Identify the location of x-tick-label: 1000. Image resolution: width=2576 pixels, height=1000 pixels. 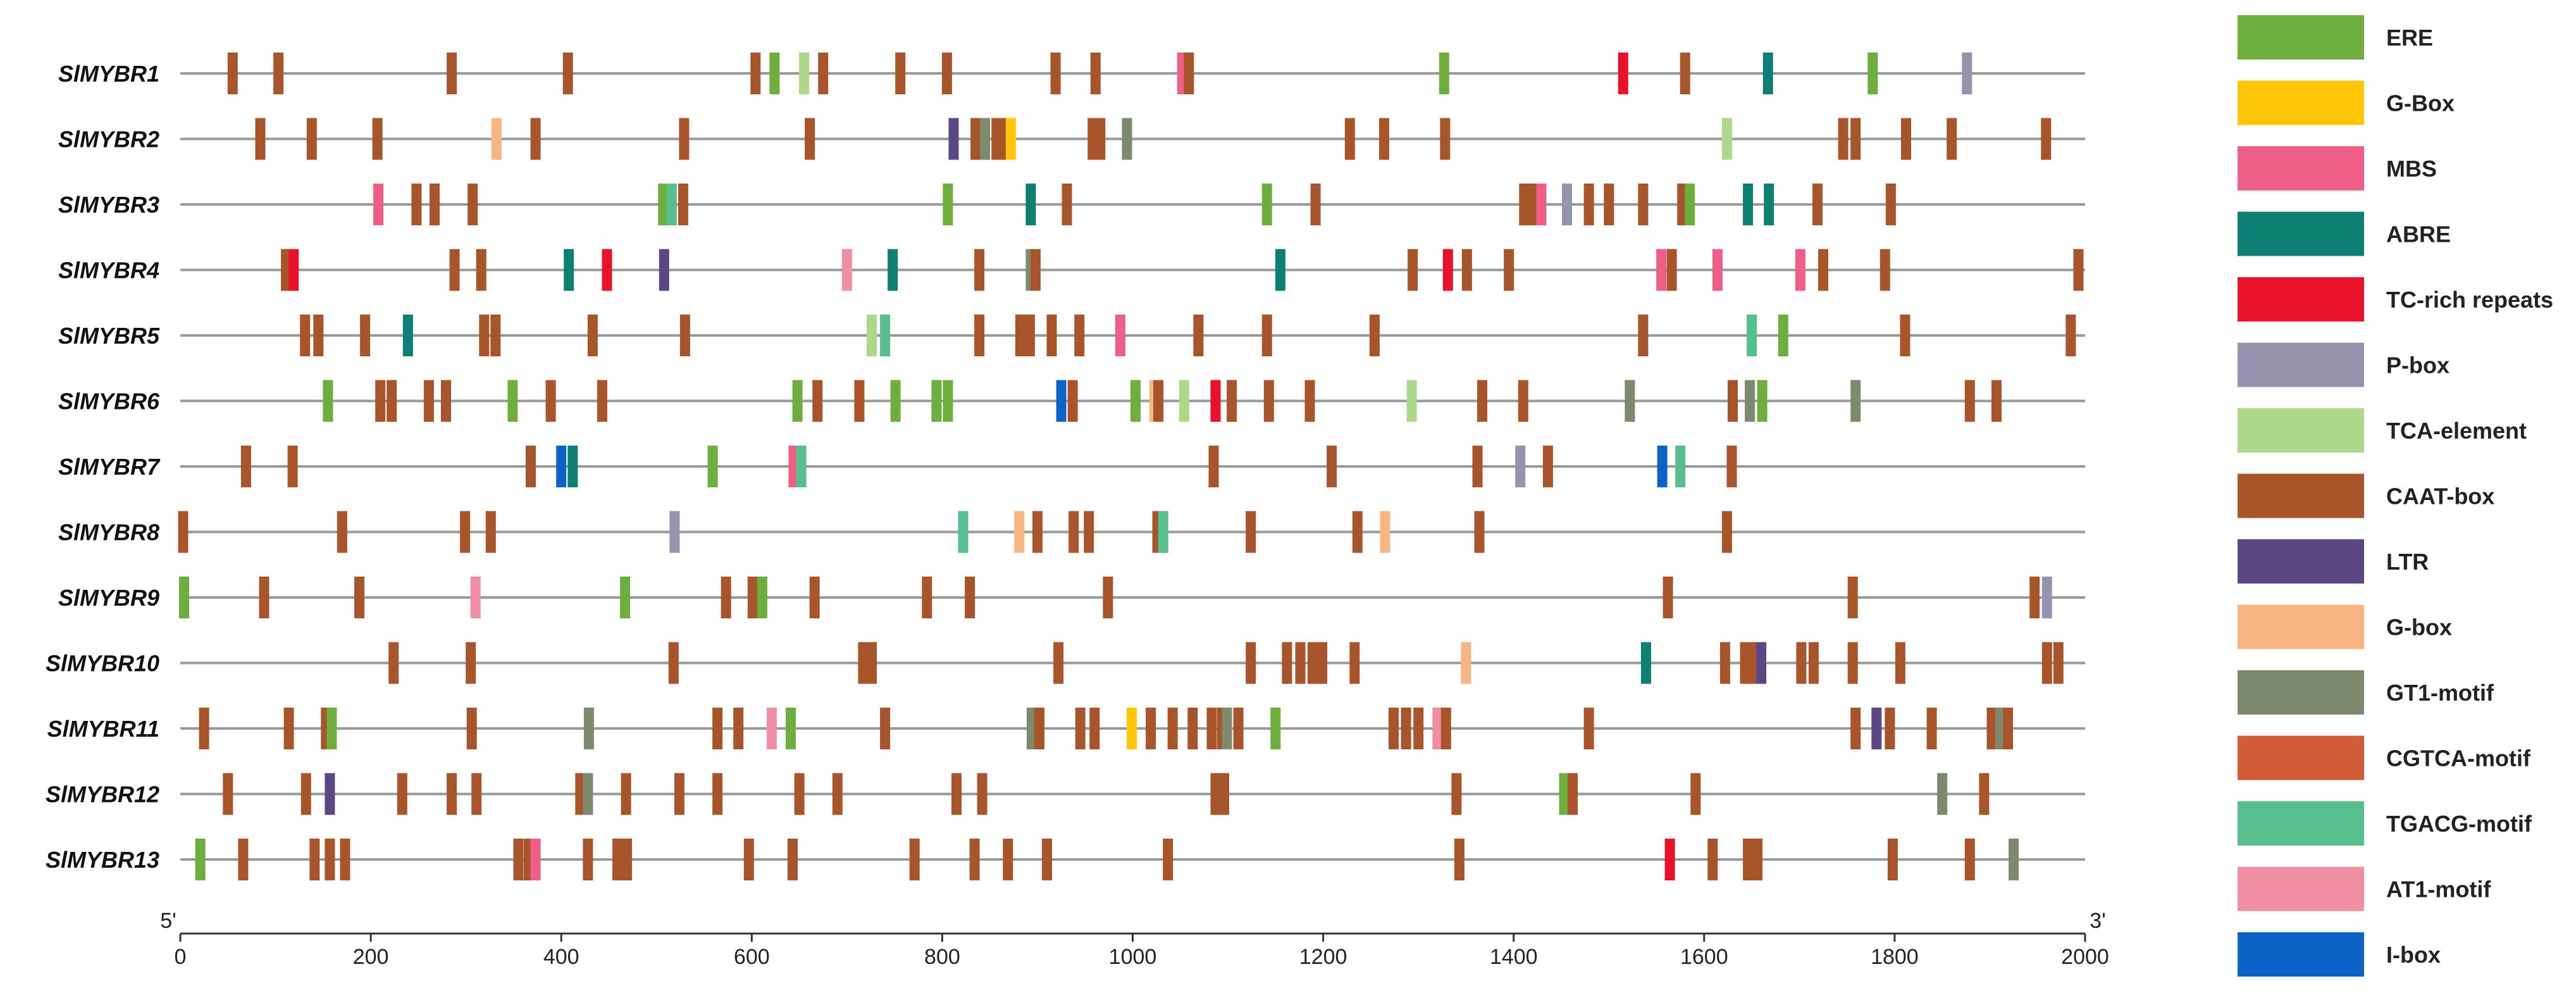
(1133, 957).